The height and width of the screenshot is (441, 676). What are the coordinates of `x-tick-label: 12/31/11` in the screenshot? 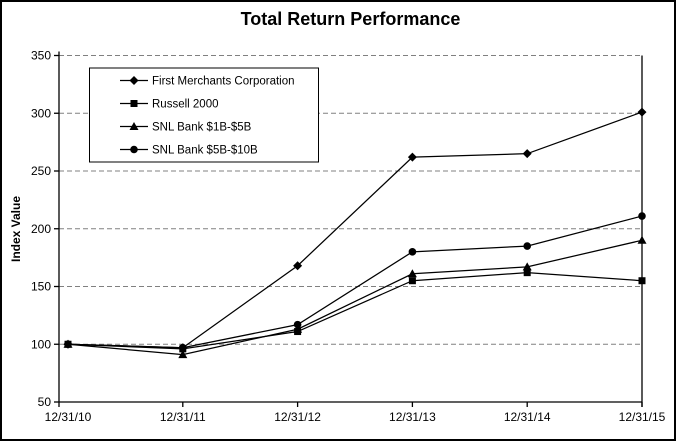 It's located at (183, 417).